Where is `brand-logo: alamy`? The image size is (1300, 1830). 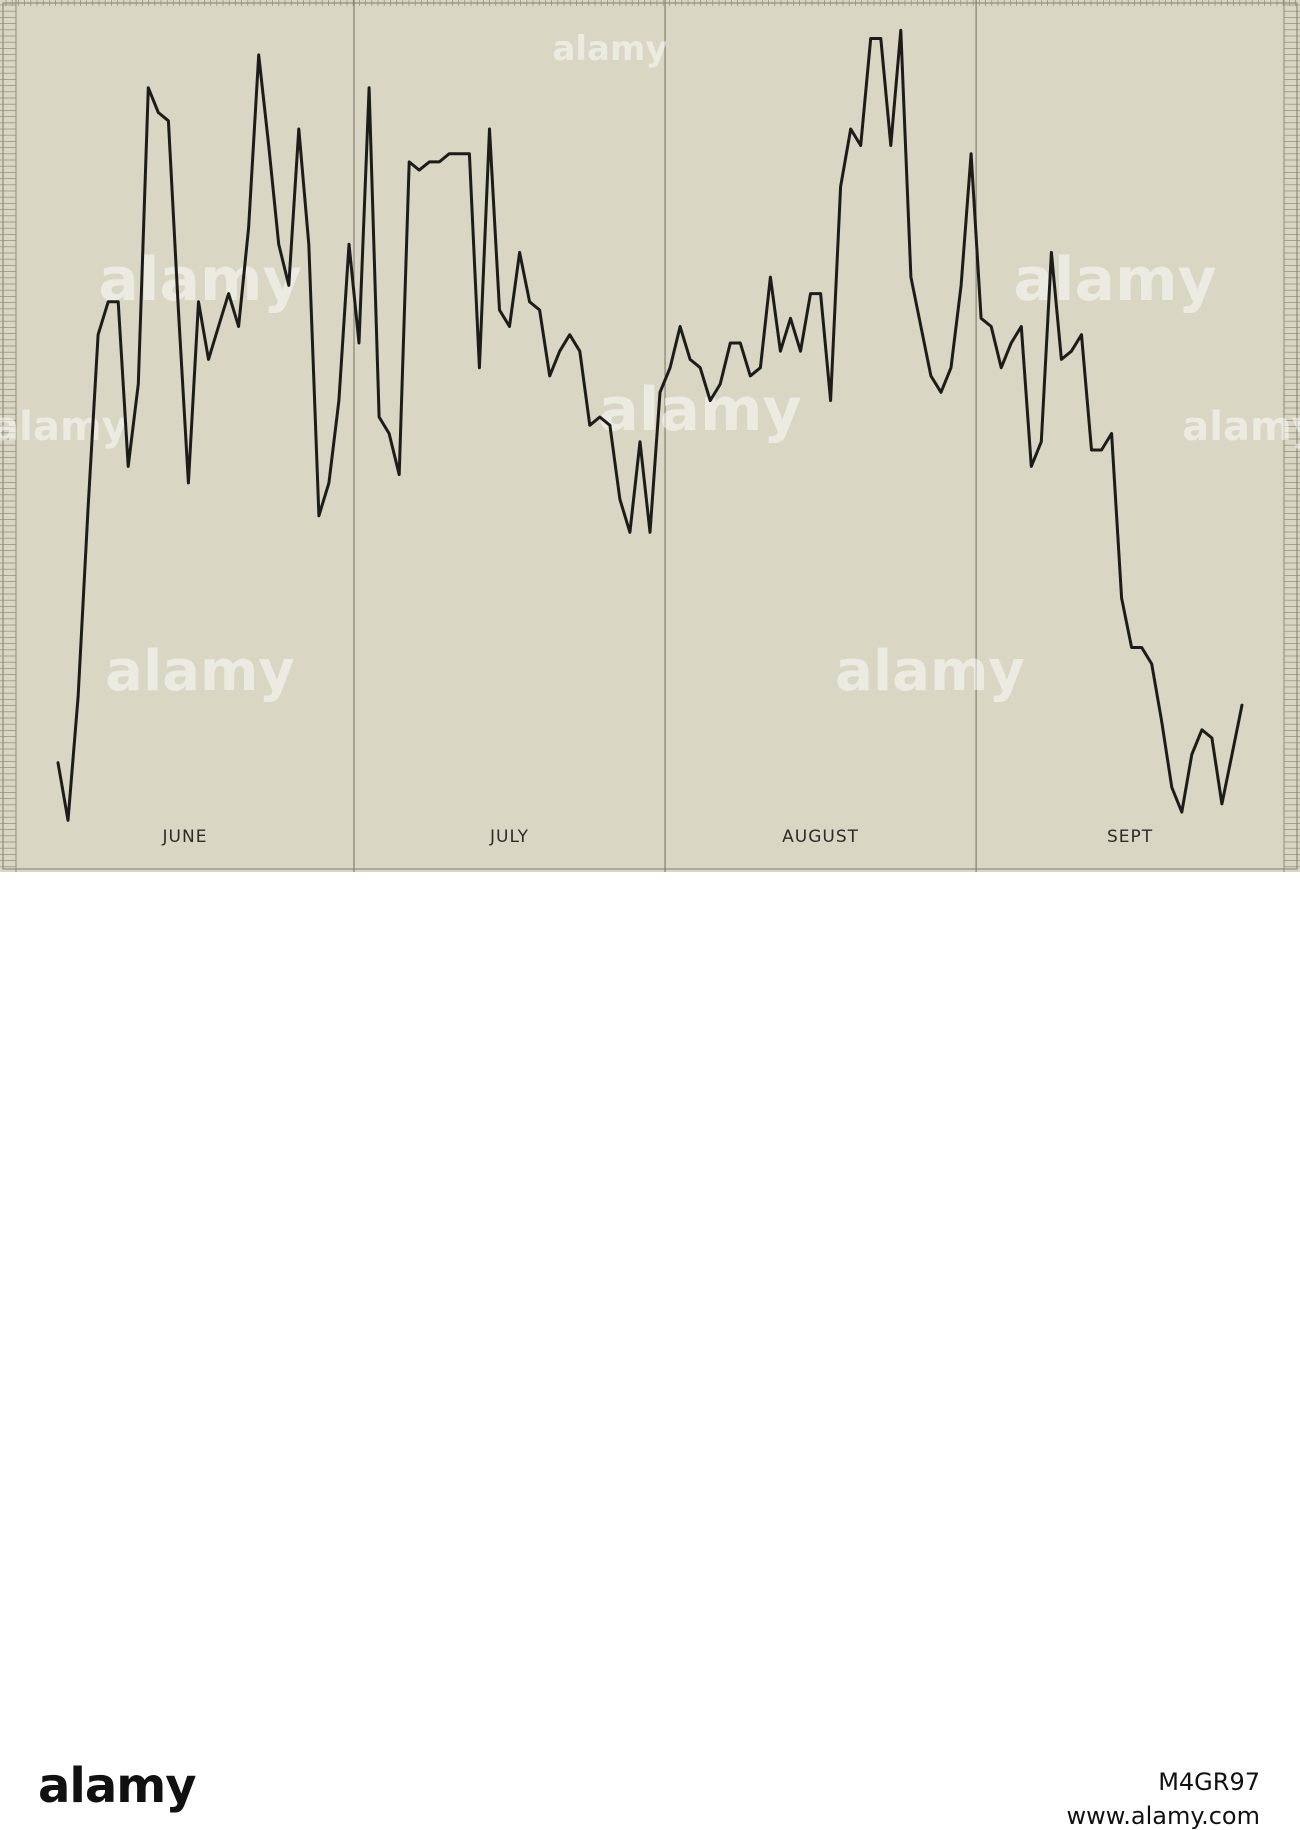
brand-logo: alamy is located at coordinates (117, 1786).